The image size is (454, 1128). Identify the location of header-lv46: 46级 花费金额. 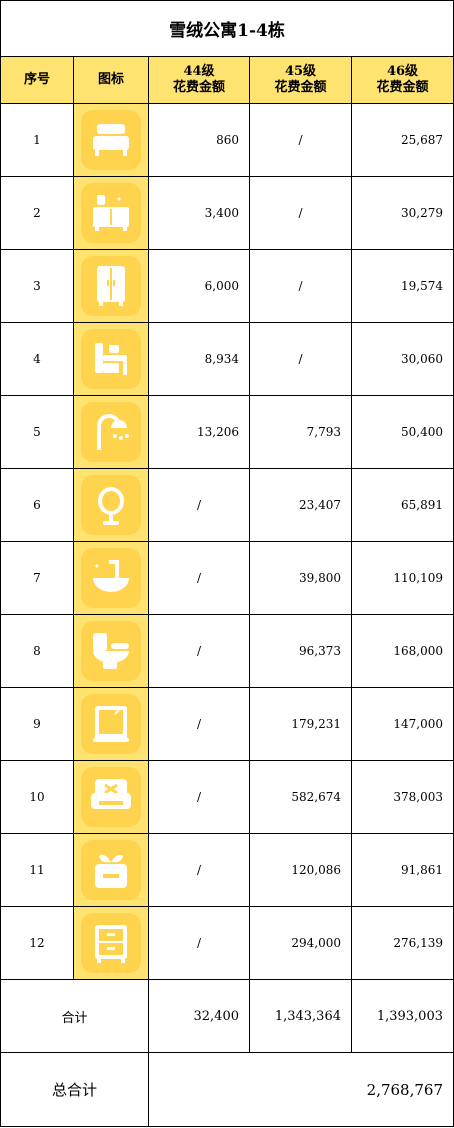
(402, 80).